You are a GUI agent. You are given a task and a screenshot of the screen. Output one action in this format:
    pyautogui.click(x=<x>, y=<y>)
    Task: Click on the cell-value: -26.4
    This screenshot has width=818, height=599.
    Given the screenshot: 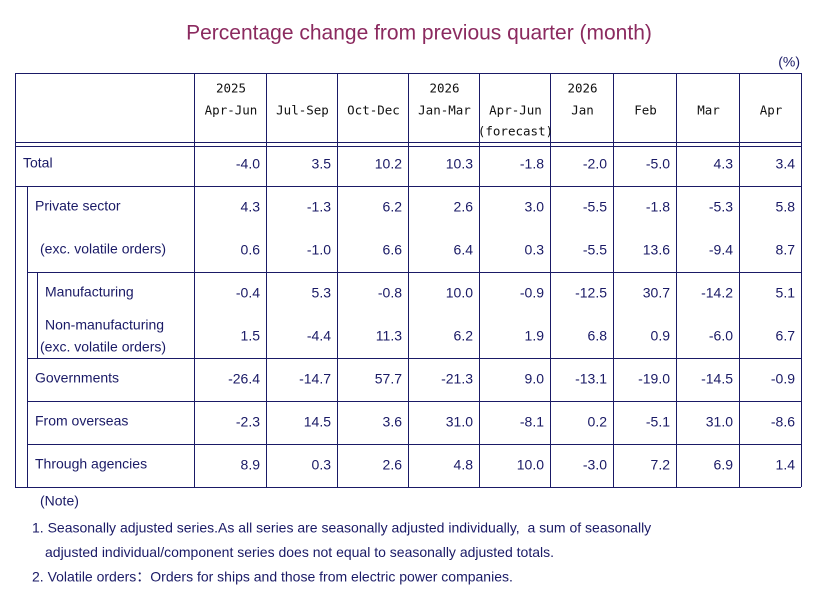 What is the action you would take?
    pyautogui.click(x=244, y=379)
    